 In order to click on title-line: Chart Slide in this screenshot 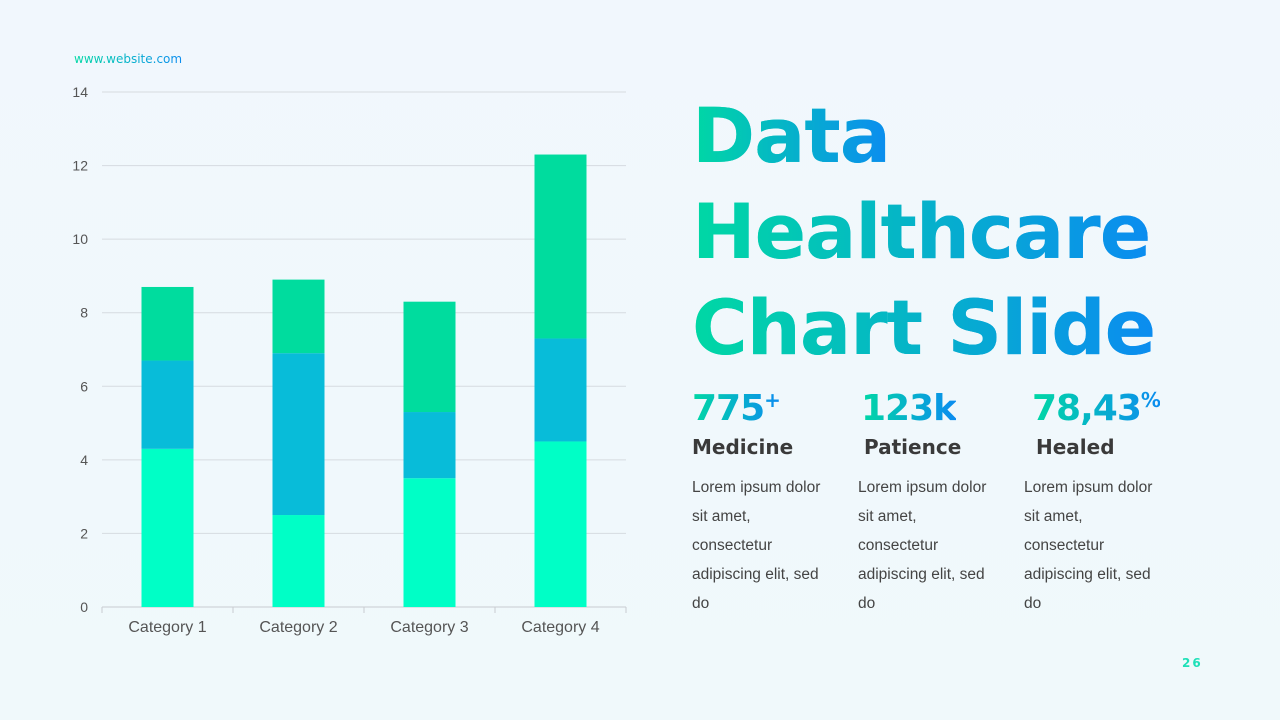, I will do `click(924, 328)`.